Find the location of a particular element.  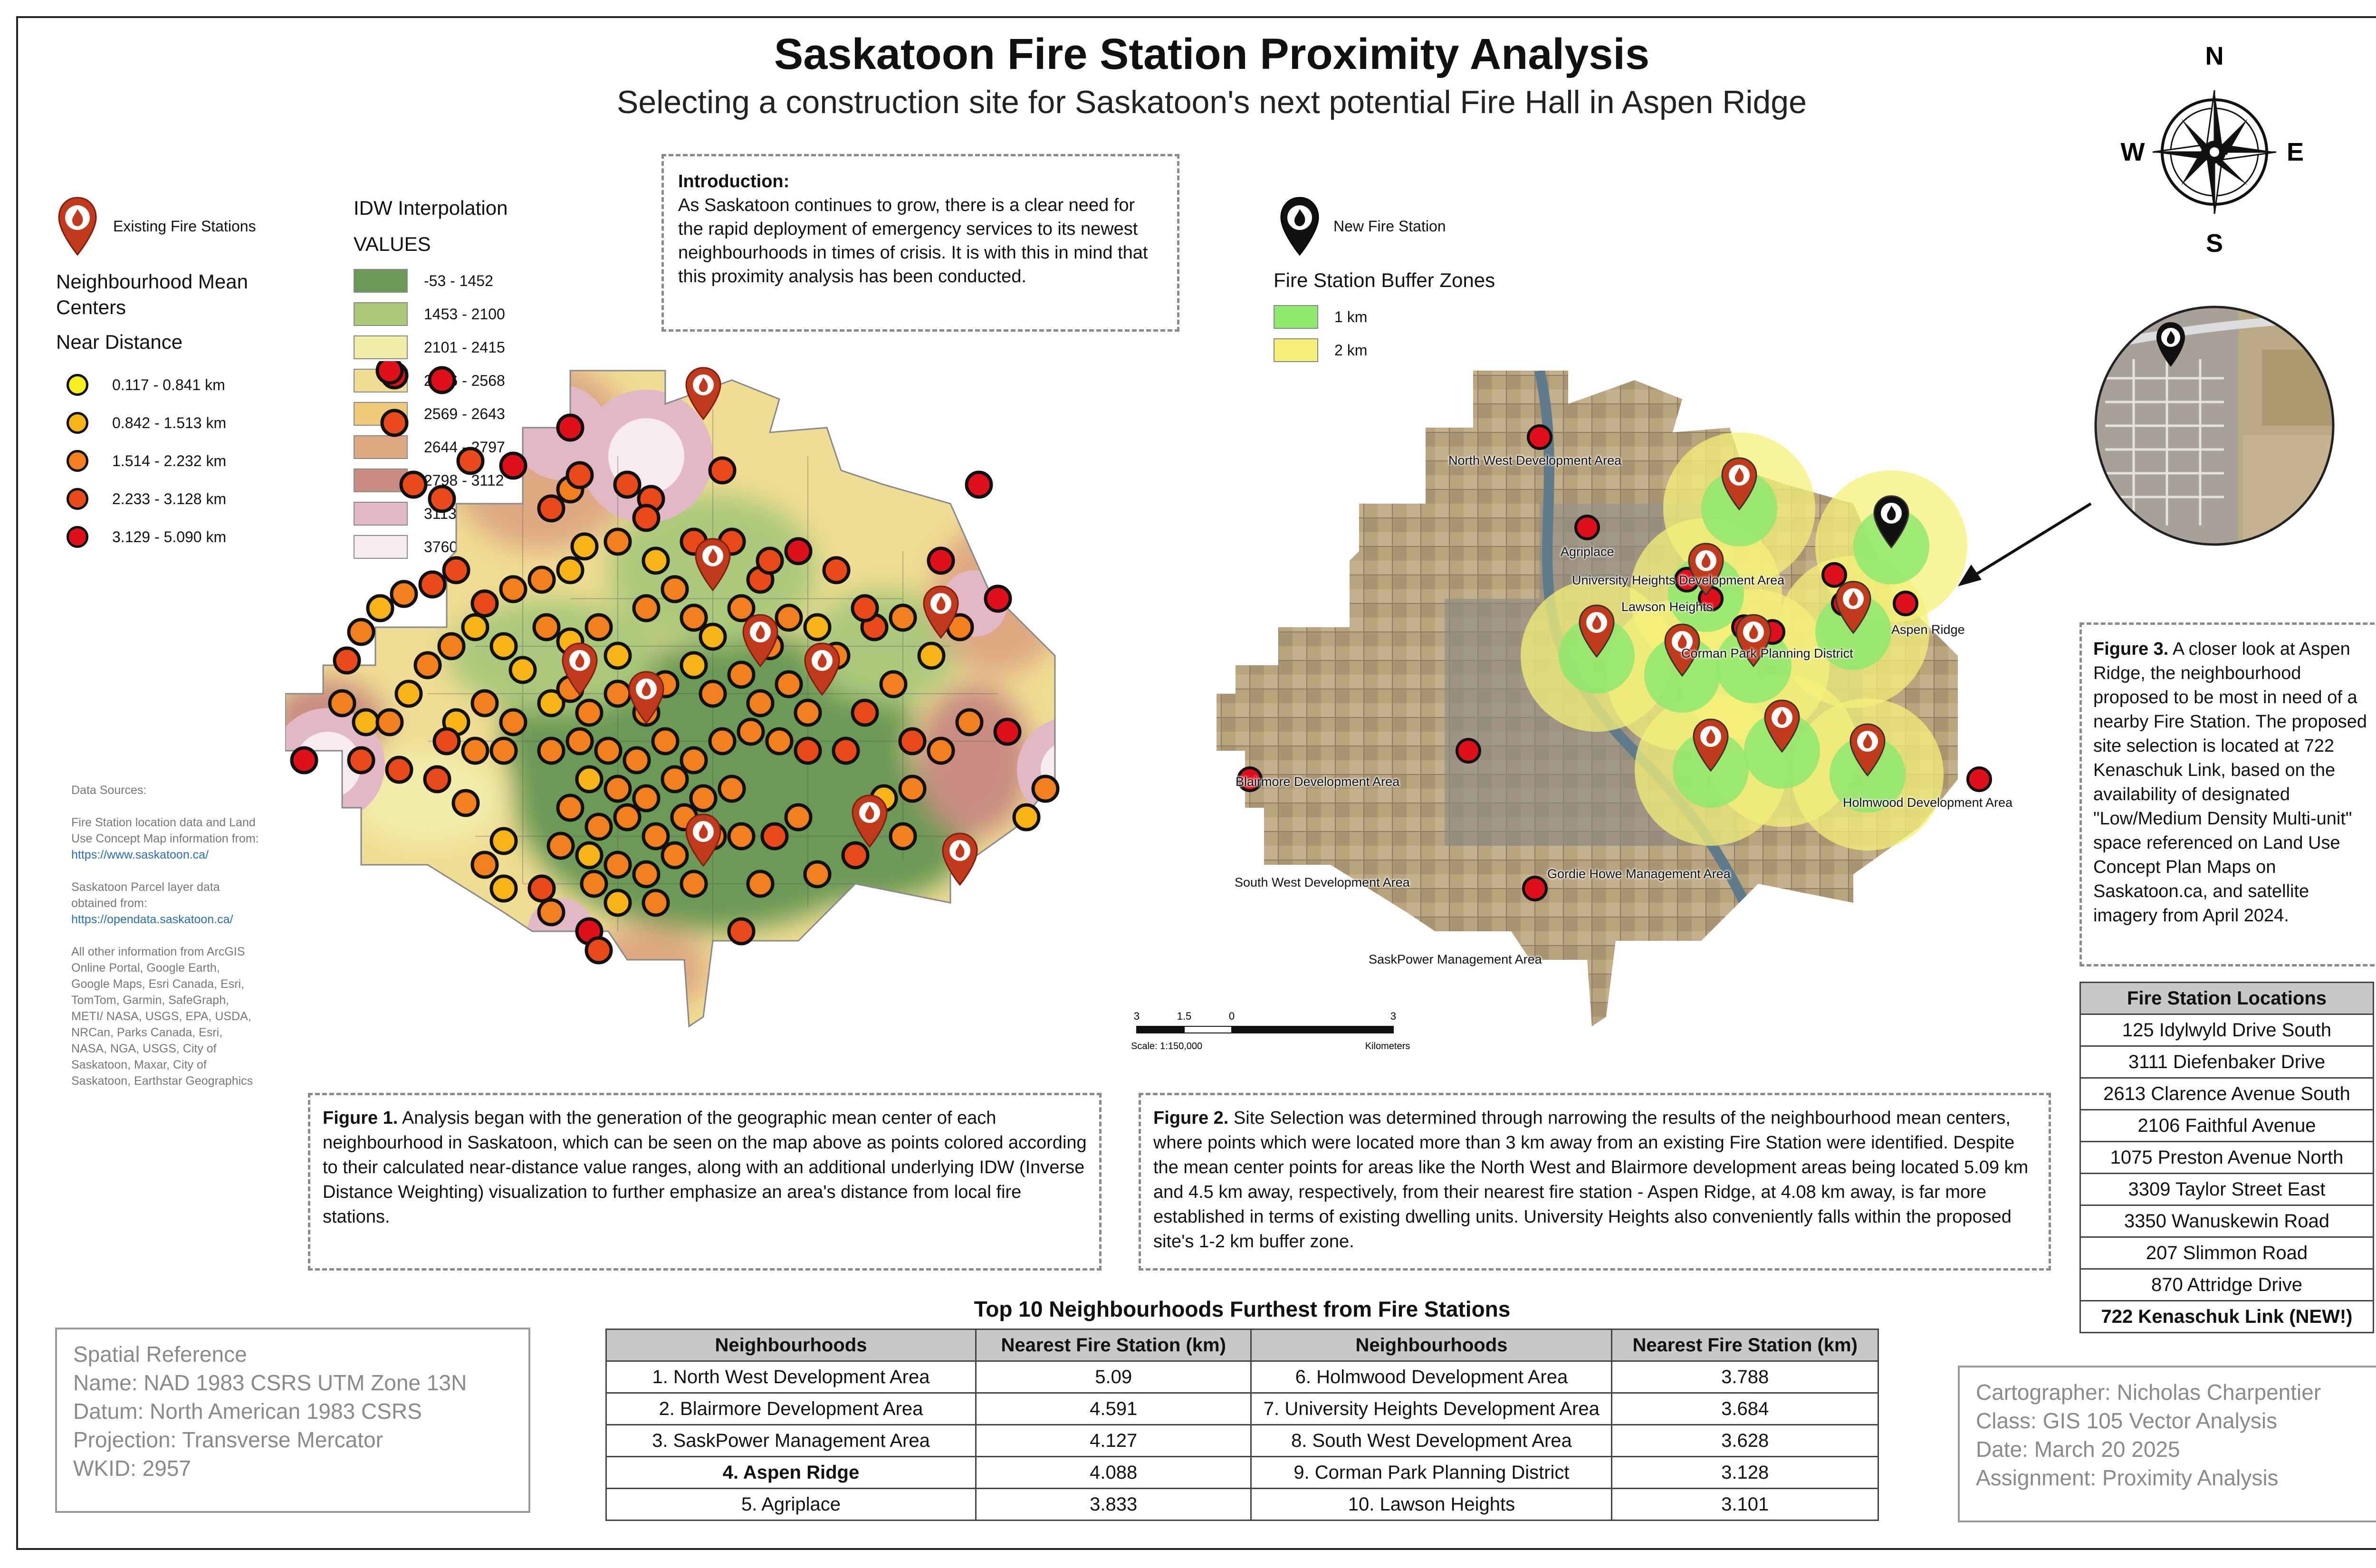

new-fire-station-marker is located at coordinates (1891, 522).